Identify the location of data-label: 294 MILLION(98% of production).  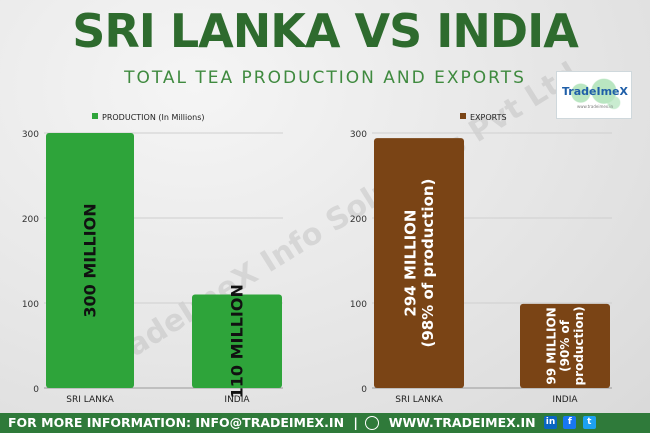
(419, 263).